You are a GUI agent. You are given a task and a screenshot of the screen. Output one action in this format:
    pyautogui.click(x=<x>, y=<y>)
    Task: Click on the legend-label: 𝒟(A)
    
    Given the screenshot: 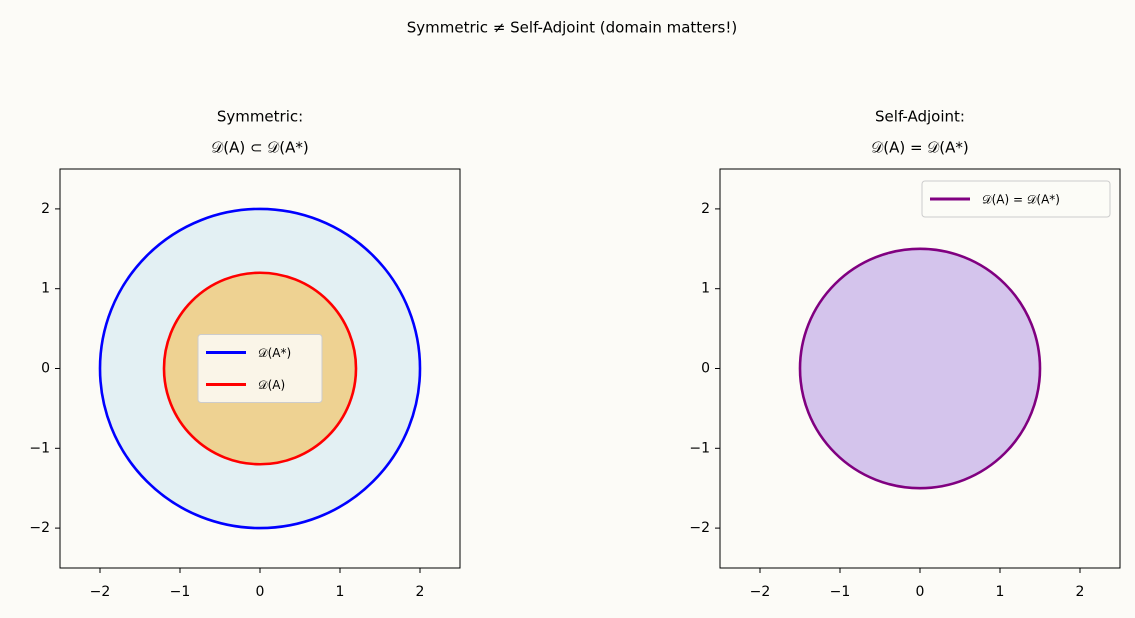 What is the action you would take?
    pyautogui.click(x=271, y=385)
    